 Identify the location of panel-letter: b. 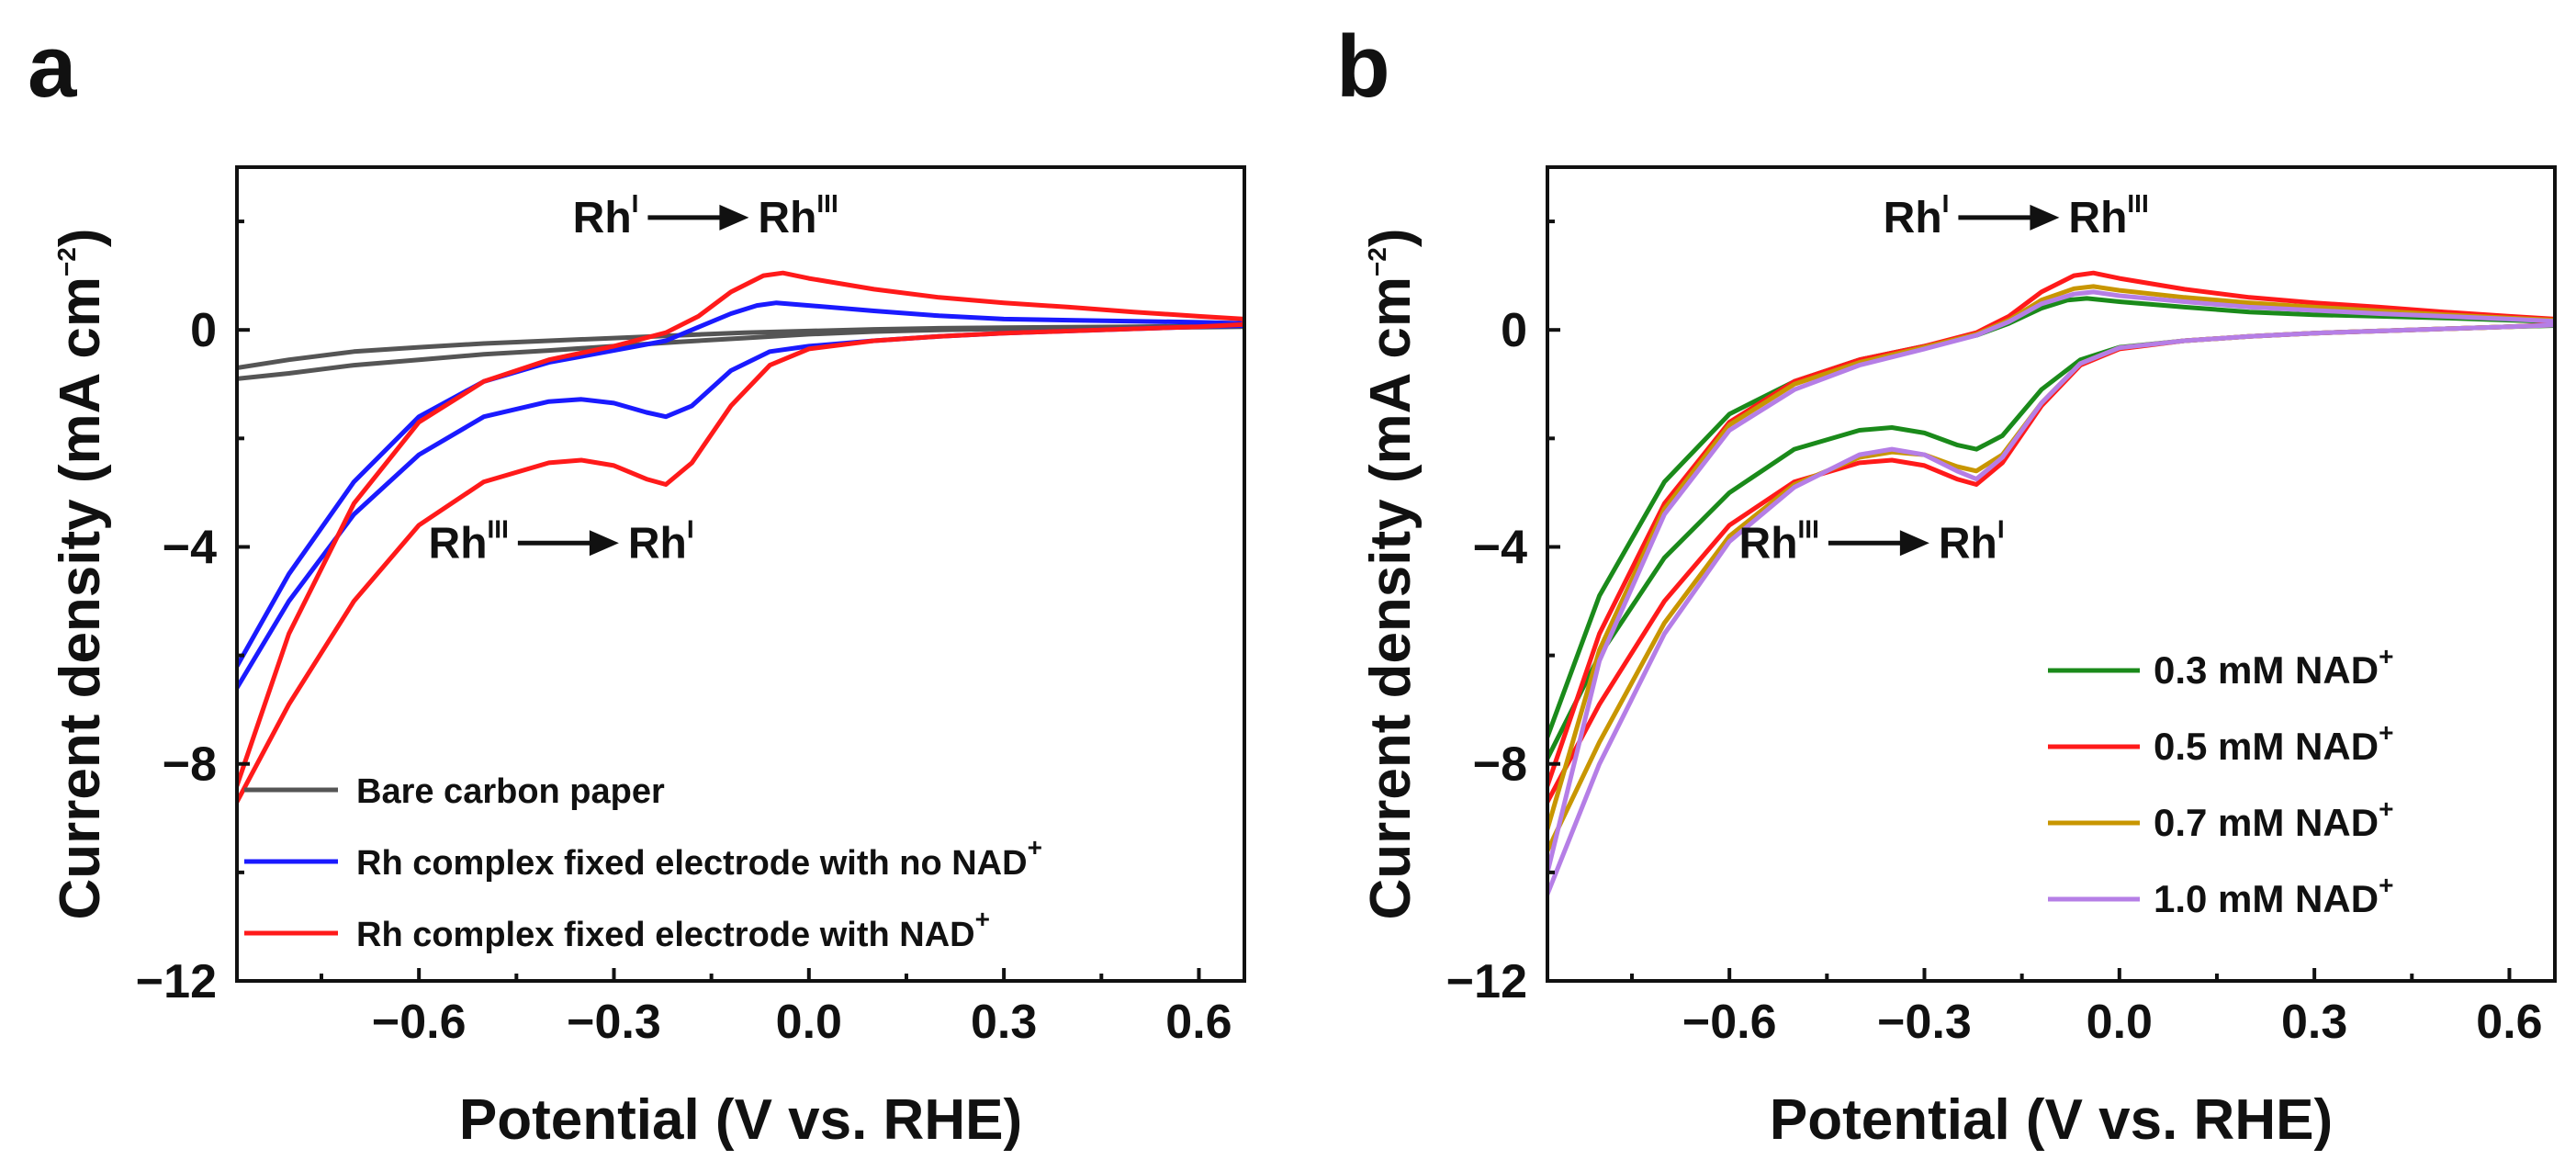
(1363, 66).